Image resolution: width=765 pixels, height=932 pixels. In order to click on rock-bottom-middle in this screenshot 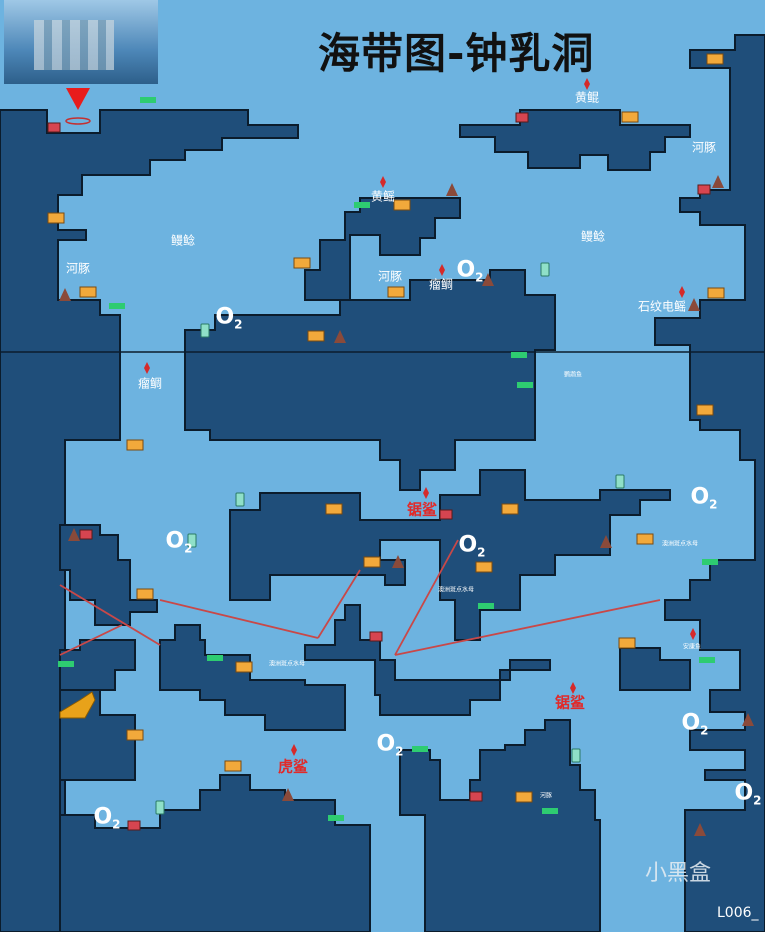, I will do `click(500, 825)`.